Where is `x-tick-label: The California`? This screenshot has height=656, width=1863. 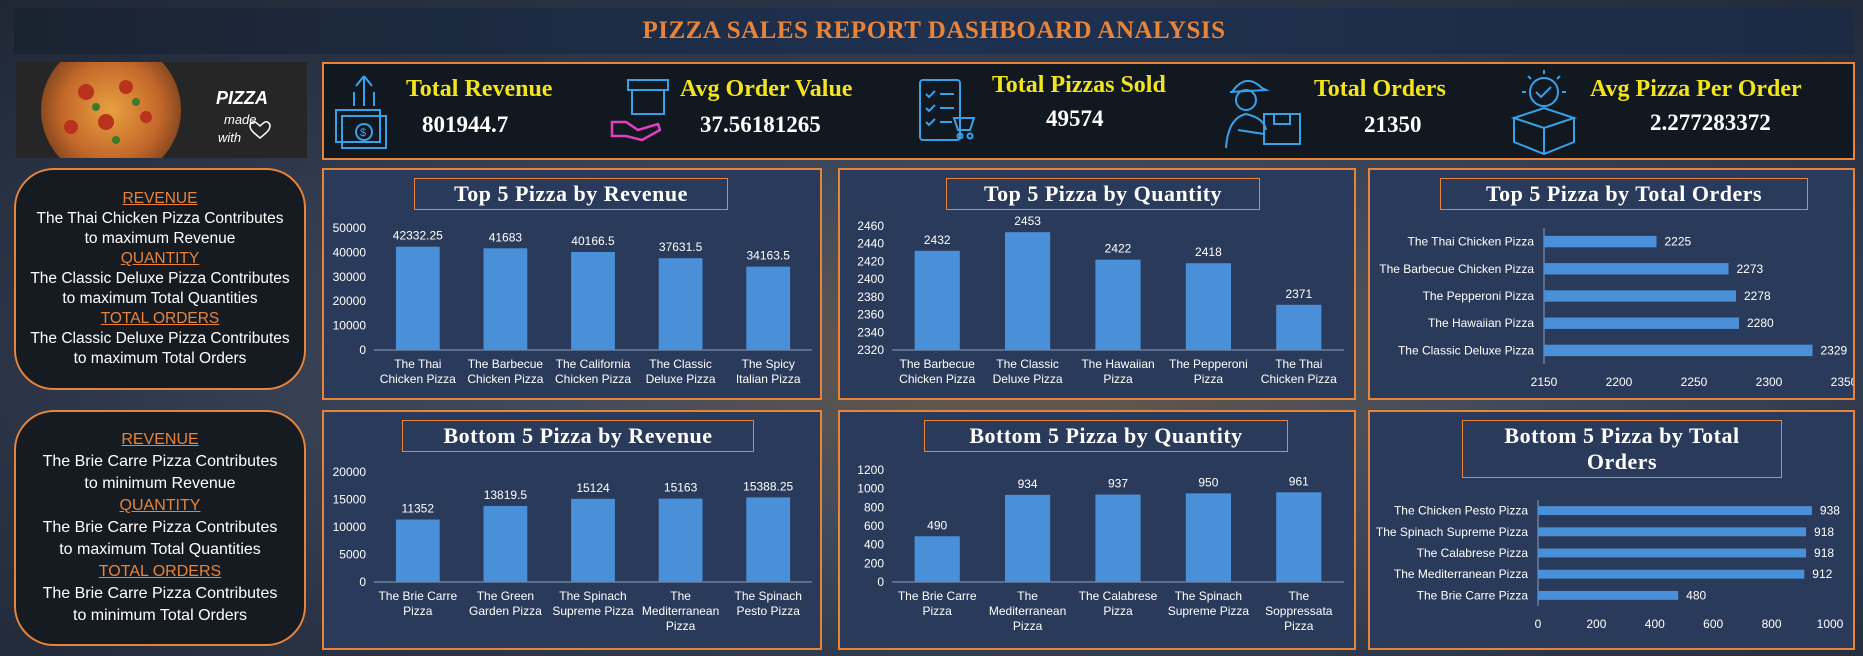
x-tick-label: The California is located at coordinates (593, 364).